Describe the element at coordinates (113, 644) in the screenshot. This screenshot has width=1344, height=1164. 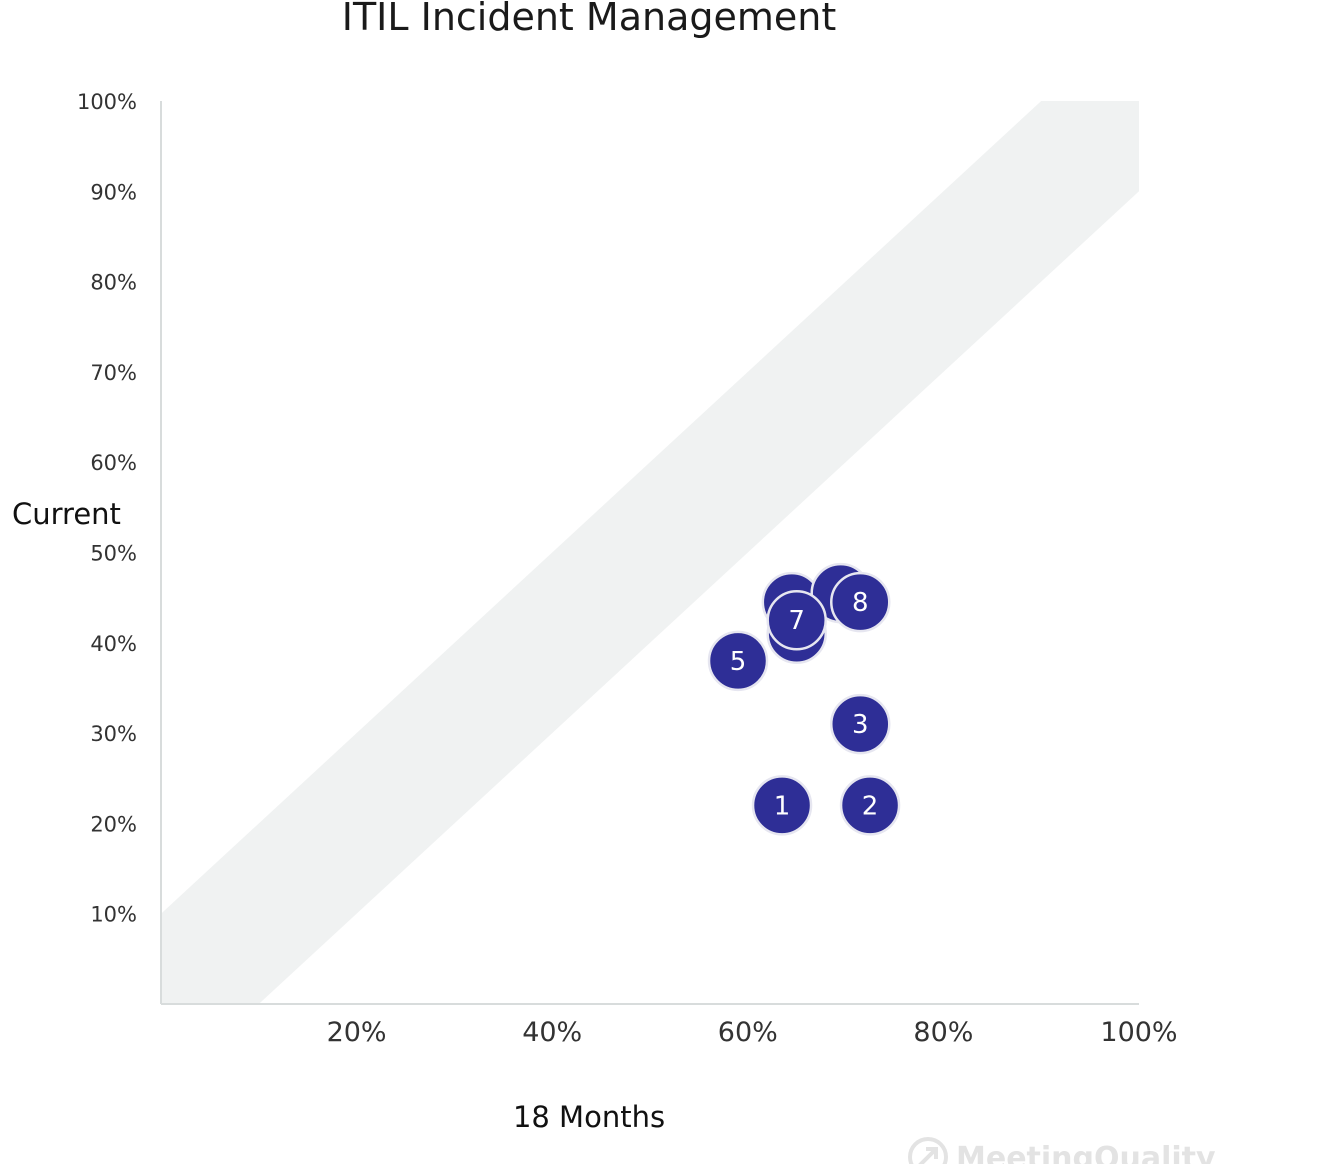
I see `y-tick-label: 40%` at that location.